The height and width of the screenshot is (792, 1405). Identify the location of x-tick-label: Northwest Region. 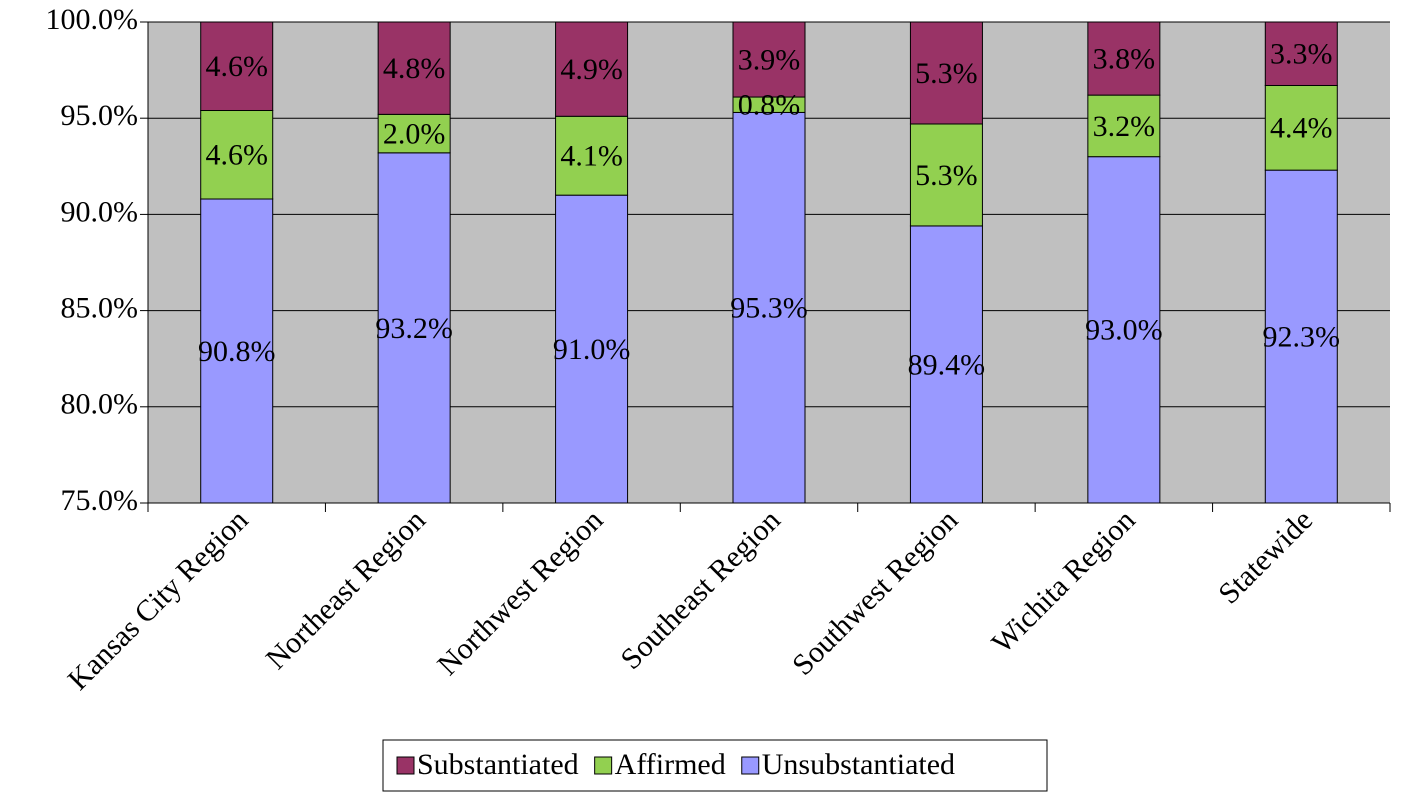
(520, 592).